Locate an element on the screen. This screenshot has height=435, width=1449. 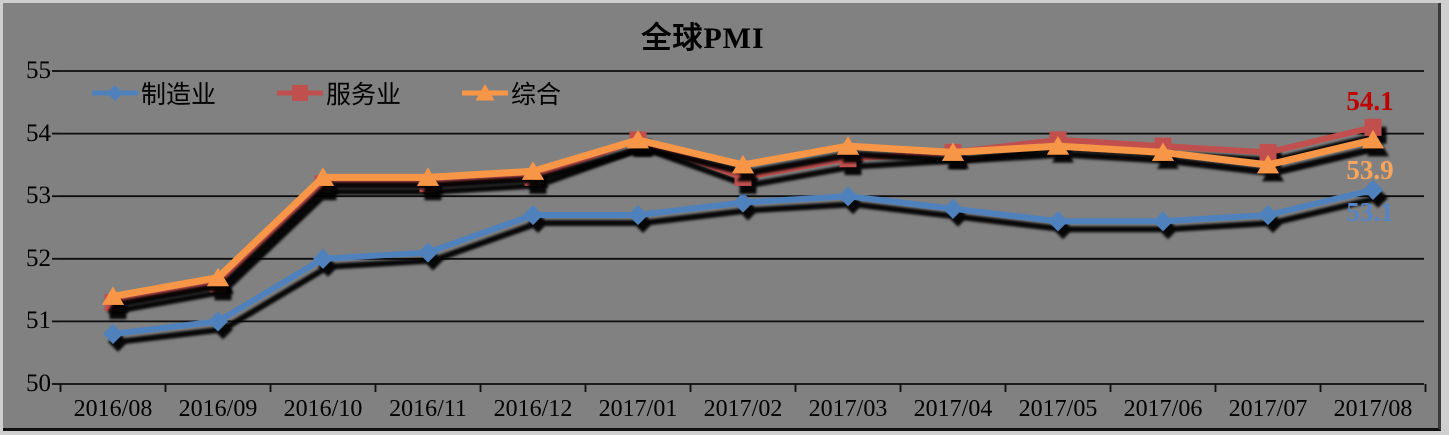
x-axis-label: 2017/08 is located at coordinates (1373, 409).